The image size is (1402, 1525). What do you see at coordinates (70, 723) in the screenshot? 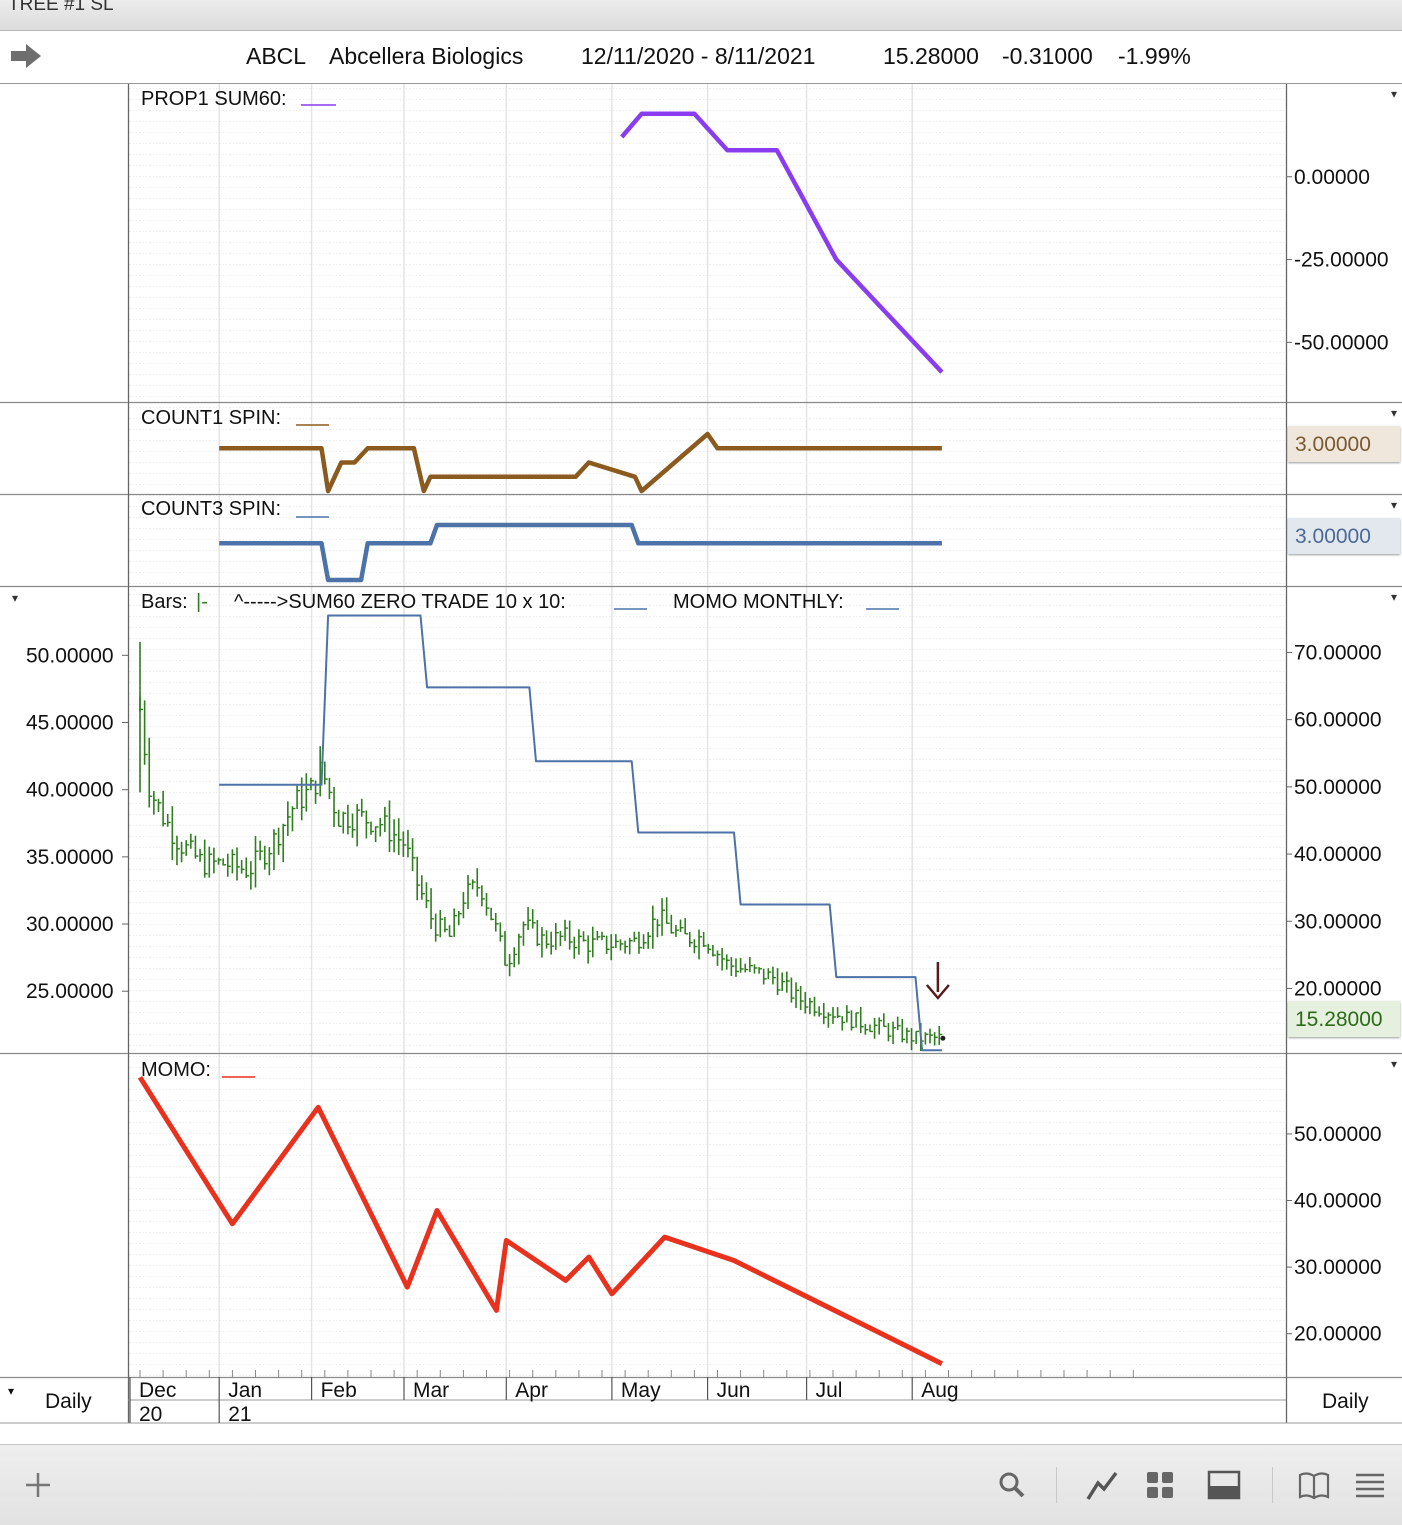
I see `price-left-y-tick-label: 45.00000` at bounding box center [70, 723].